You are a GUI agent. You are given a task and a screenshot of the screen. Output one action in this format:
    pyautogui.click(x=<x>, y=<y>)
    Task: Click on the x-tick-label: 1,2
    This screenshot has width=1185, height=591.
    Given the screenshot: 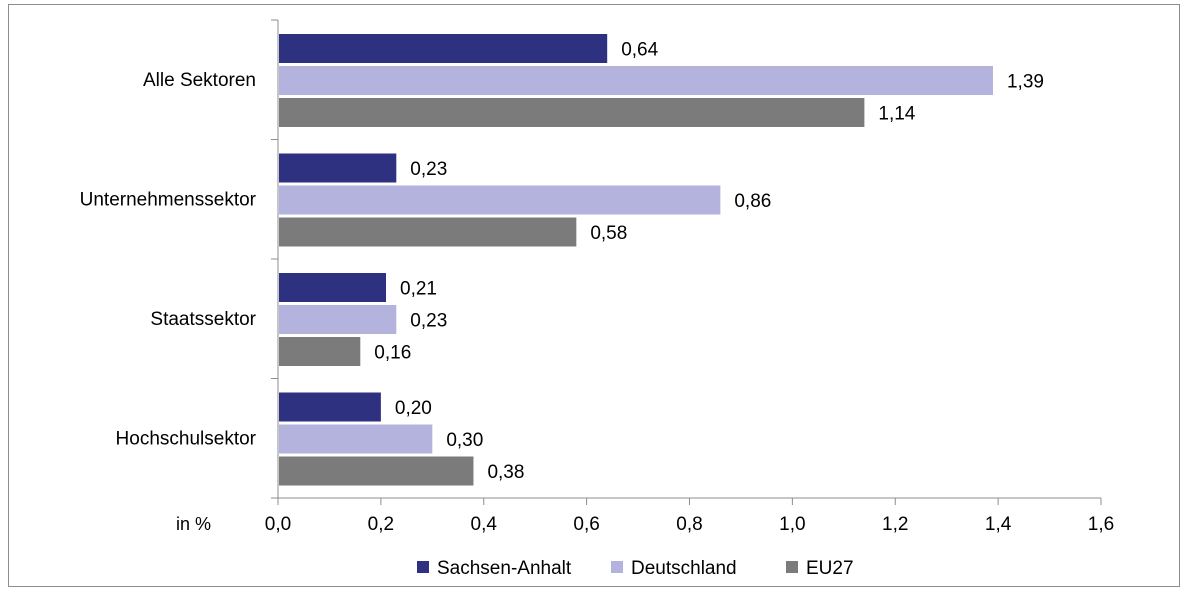 What is the action you would take?
    pyautogui.click(x=895, y=524)
    